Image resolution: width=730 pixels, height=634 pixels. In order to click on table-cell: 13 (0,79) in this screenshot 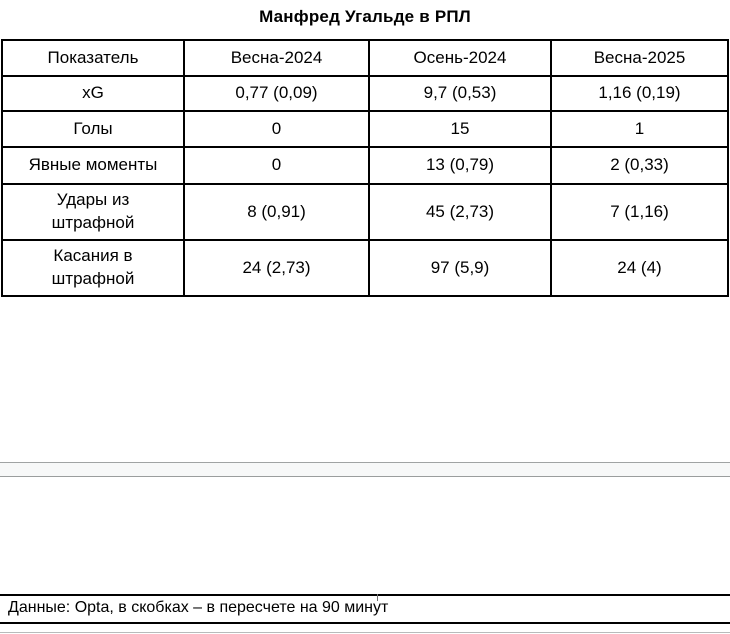, I will do `click(460, 165)`.